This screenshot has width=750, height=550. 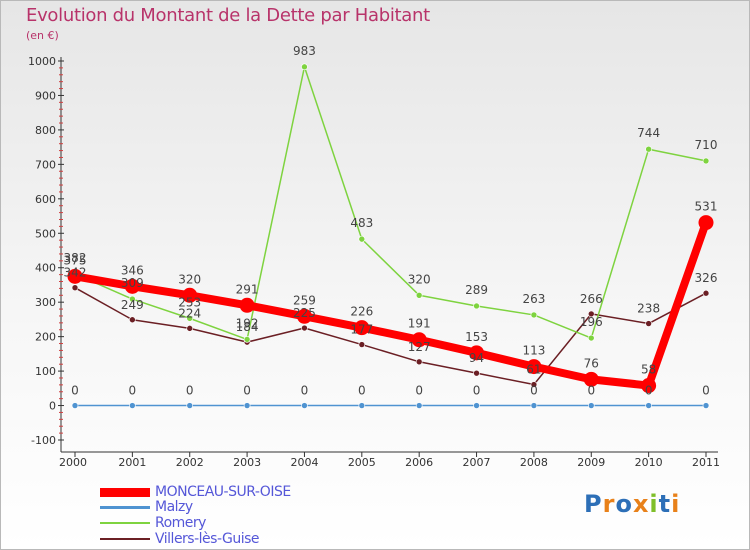 I want to click on data-label-villers-l-s-guise: 61, so click(x=533, y=370).